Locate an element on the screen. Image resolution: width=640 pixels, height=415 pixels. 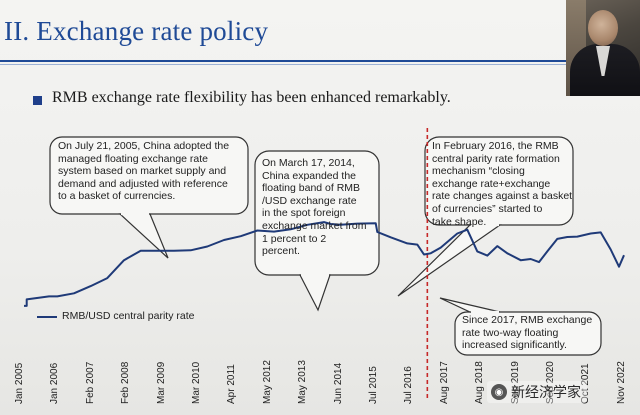
x-tick-label: Mar 2010 is located at coordinates (196, 382).